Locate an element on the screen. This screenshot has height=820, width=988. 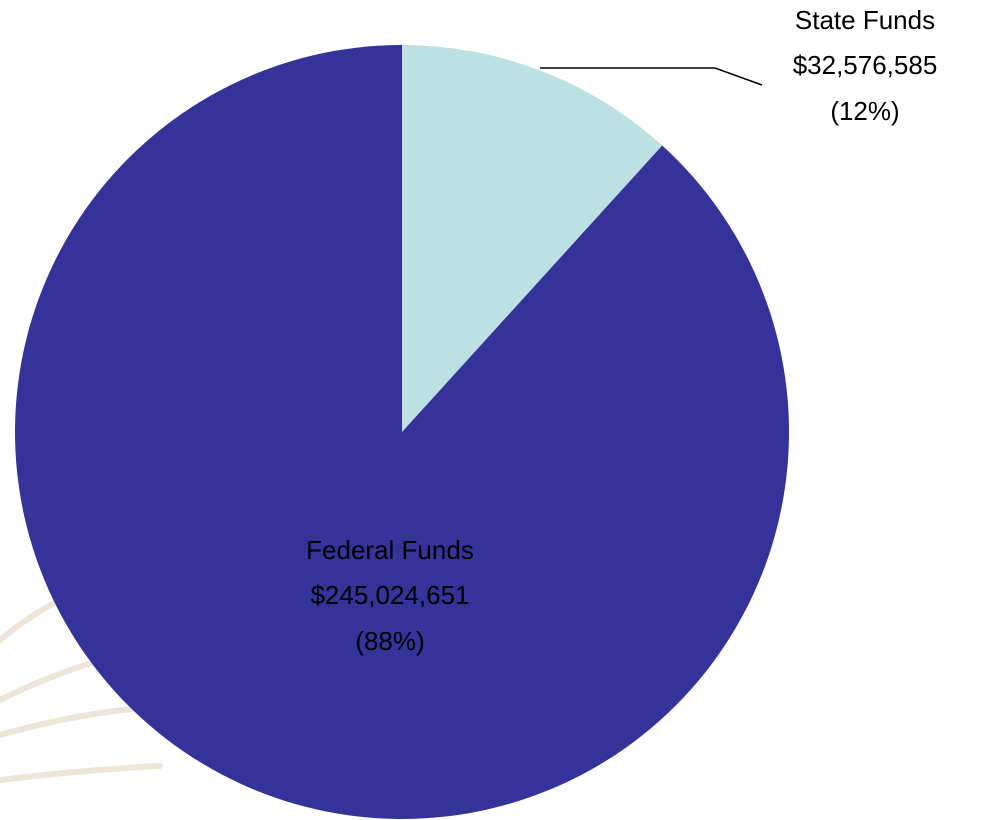
pie-slice is located at coordinates (532, 238).